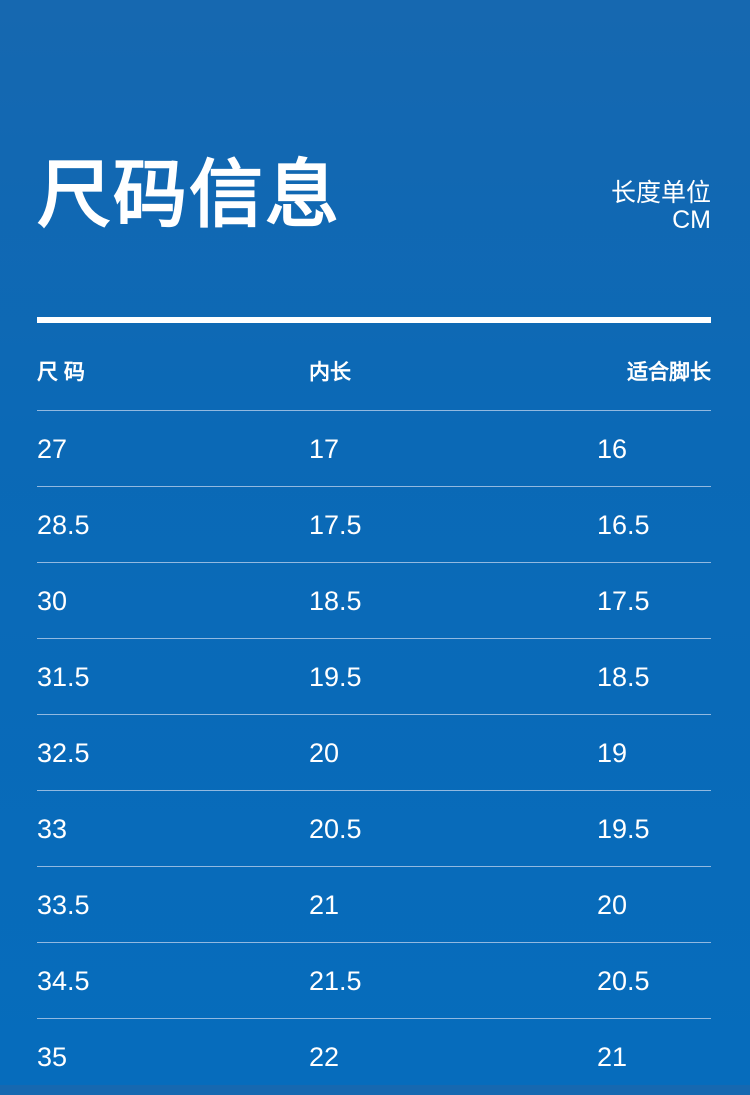 This screenshot has width=750, height=1095. Describe the element at coordinates (52, 829) in the screenshot. I see `cell-size: 33` at that location.